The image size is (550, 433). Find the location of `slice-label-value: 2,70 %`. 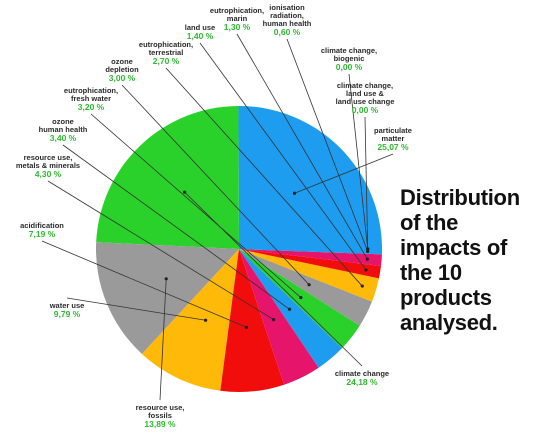

slice-label-value: 2,70 % is located at coordinates (166, 61).